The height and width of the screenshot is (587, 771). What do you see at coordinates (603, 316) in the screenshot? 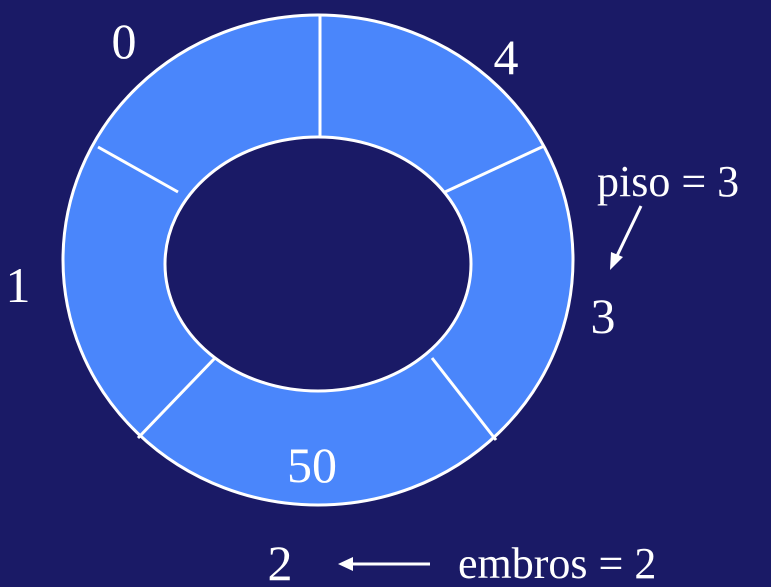
I see `slot-index-3: 3` at bounding box center [603, 316].